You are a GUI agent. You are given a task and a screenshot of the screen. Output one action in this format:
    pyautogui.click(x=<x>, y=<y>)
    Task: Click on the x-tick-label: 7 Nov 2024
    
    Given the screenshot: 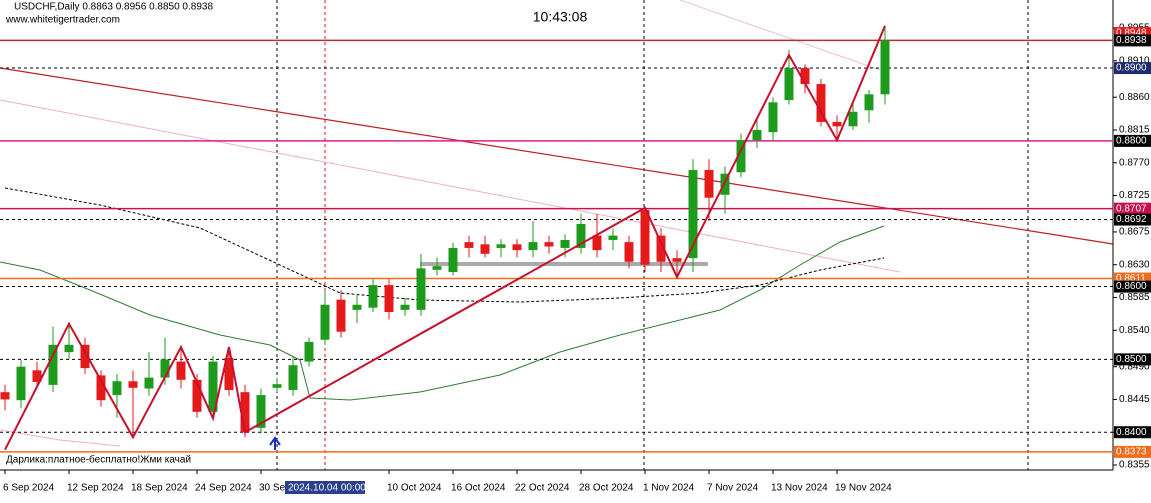 What is the action you would take?
    pyautogui.click(x=733, y=488)
    